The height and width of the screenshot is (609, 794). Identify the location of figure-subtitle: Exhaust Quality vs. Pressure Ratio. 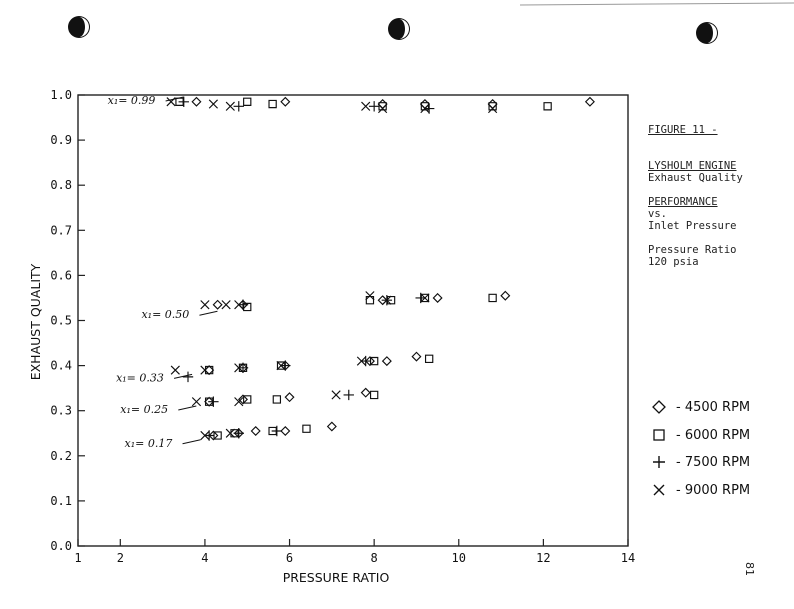
(695, 208).